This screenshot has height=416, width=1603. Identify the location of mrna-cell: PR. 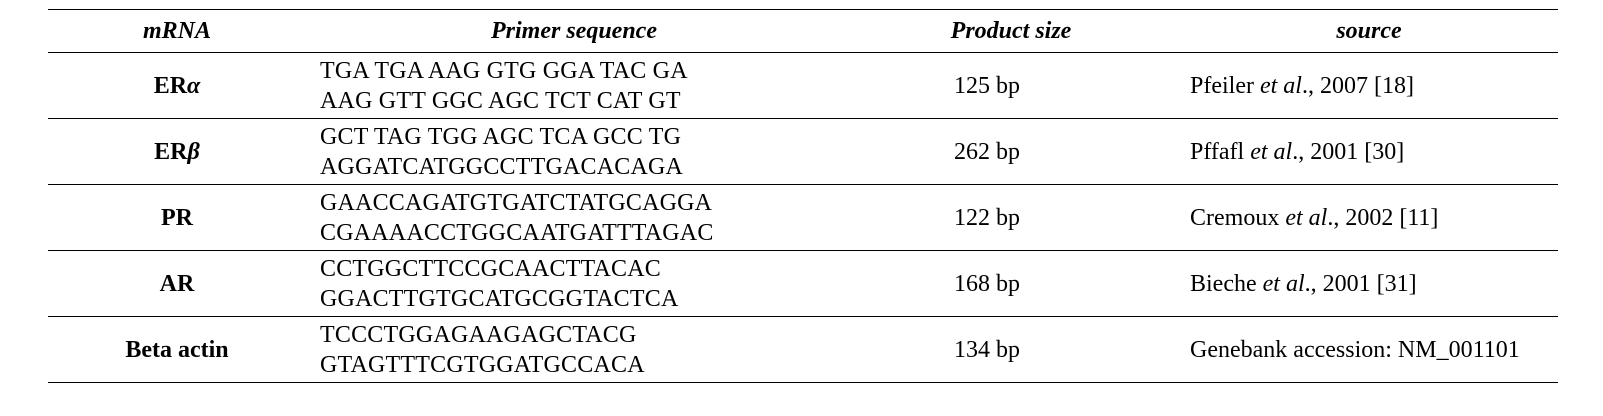
(177, 218).